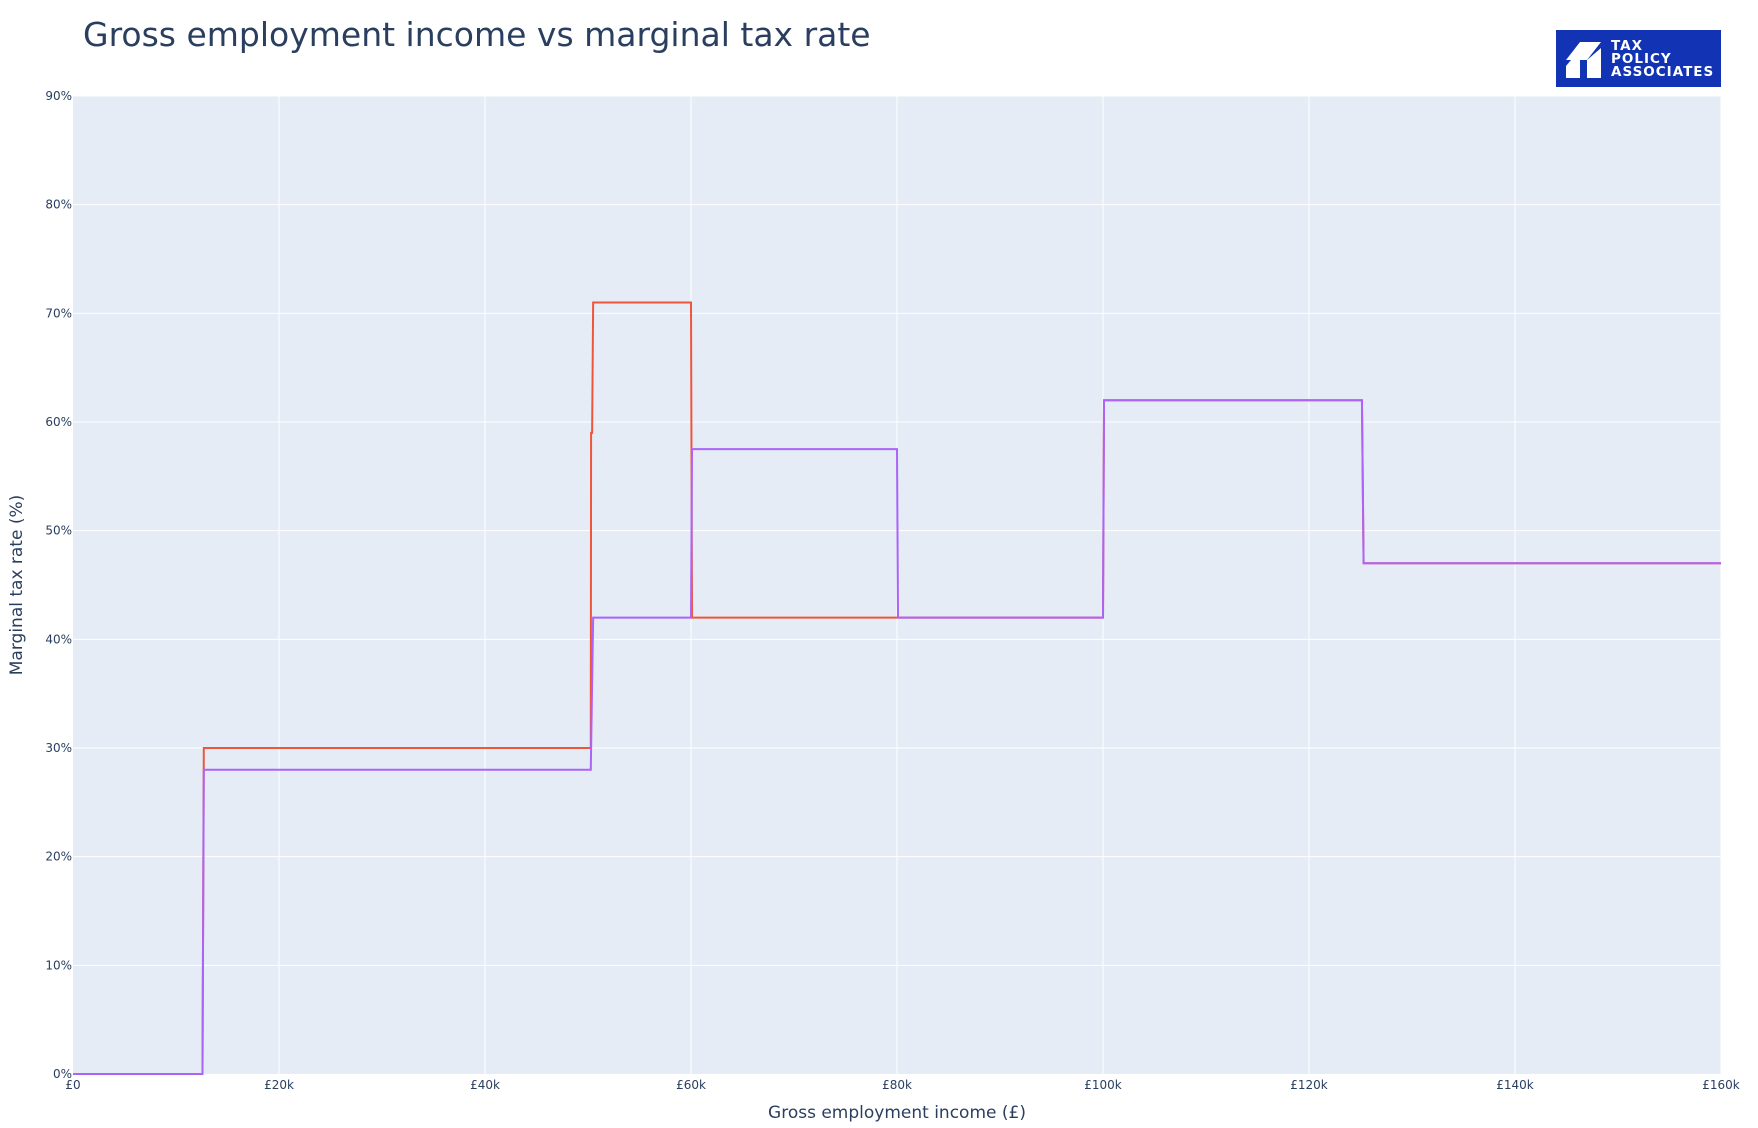 Image resolution: width=1758 pixels, height=1128 pixels. Describe the element at coordinates (897, 1113) in the screenshot. I see `x-axis-title: Gross employment income (£)` at that location.